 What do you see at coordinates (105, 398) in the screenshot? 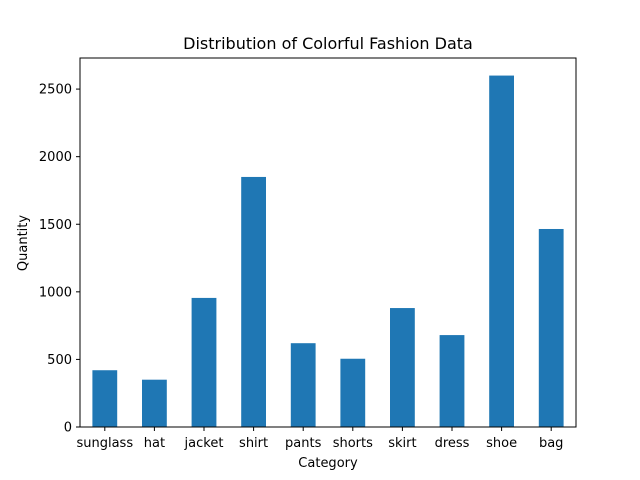
I see `bar-sunglass` at bounding box center [105, 398].